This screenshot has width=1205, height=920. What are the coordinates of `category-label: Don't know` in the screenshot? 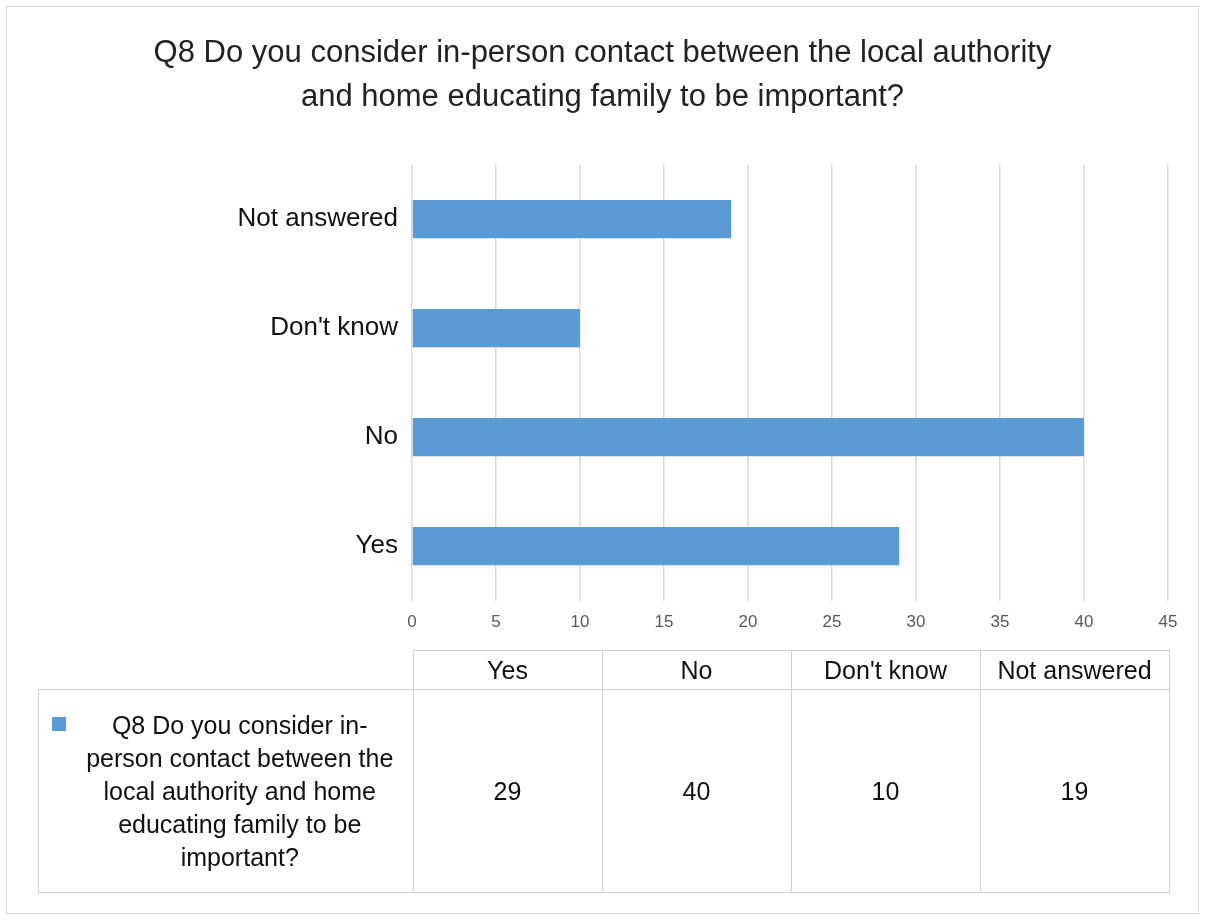 It's located at (885, 670).